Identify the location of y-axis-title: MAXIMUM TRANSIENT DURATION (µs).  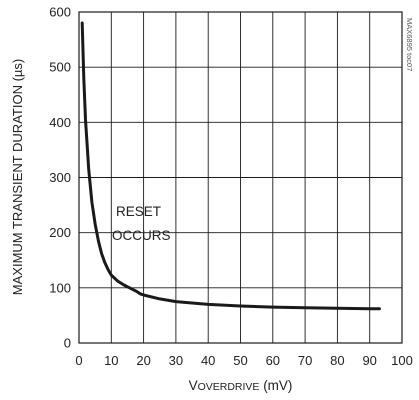
(17, 177).